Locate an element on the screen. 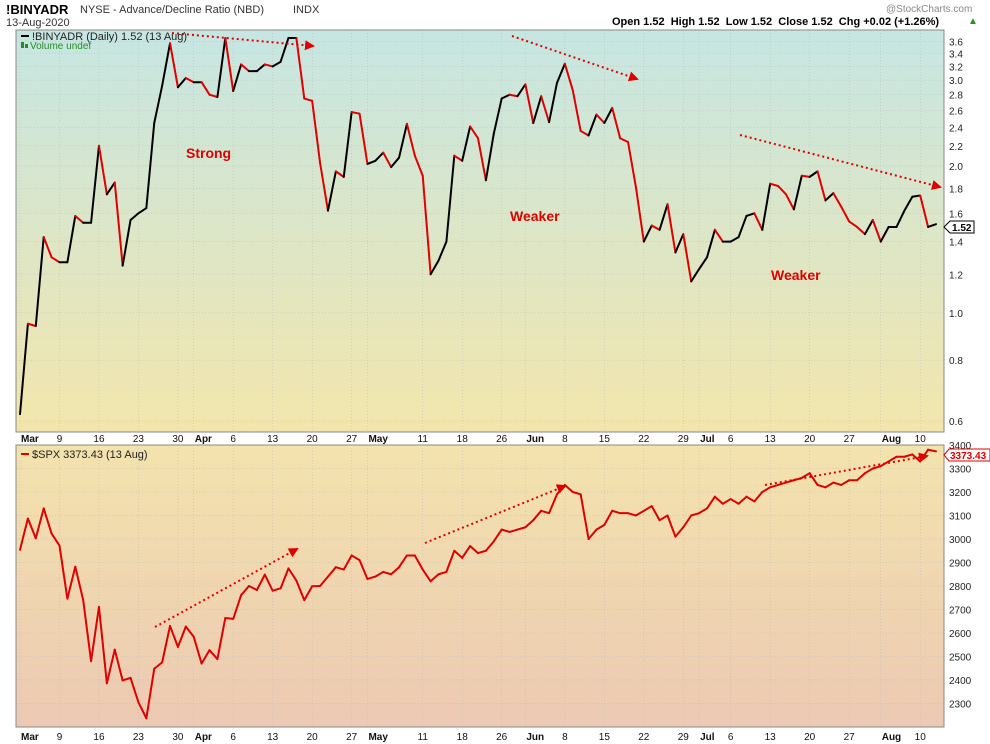 Image resolution: width=990 pixels, height=744 pixels. spx-y-tick-label: 3400 is located at coordinates (960, 446).